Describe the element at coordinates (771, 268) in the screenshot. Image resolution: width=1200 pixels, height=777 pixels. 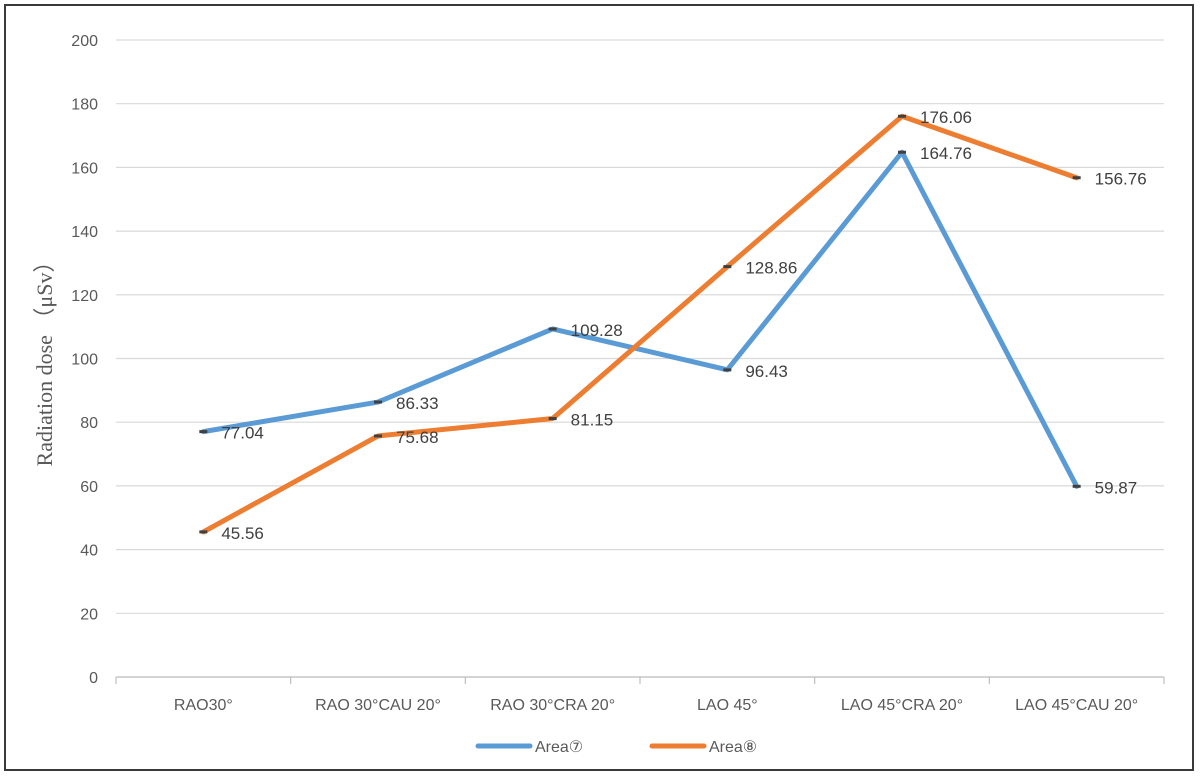
I see `data-label: 128.86` at that location.